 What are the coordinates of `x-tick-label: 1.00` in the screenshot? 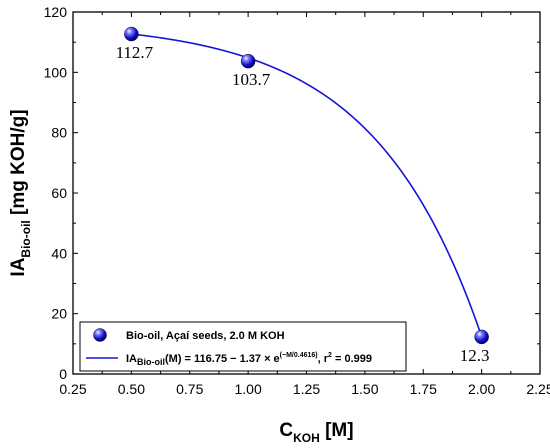 It's located at (248, 389).